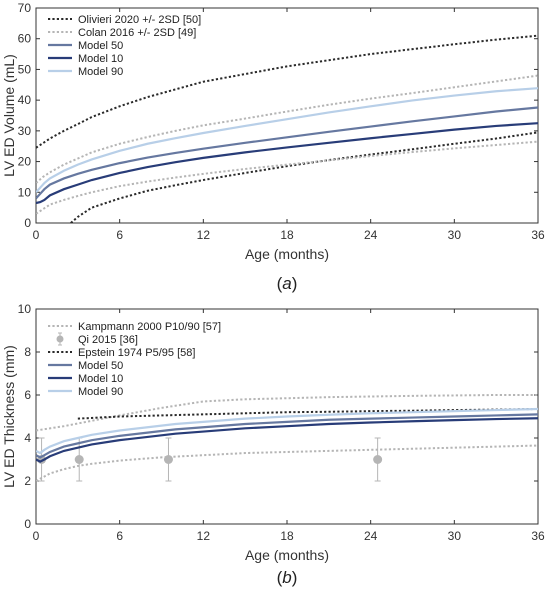 The height and width of the screenshot is (599, 546). What do you see at coordinates (287, 283) in the screenshot?
I see `panel-caption: (a)` at bounding box center [287, 283].